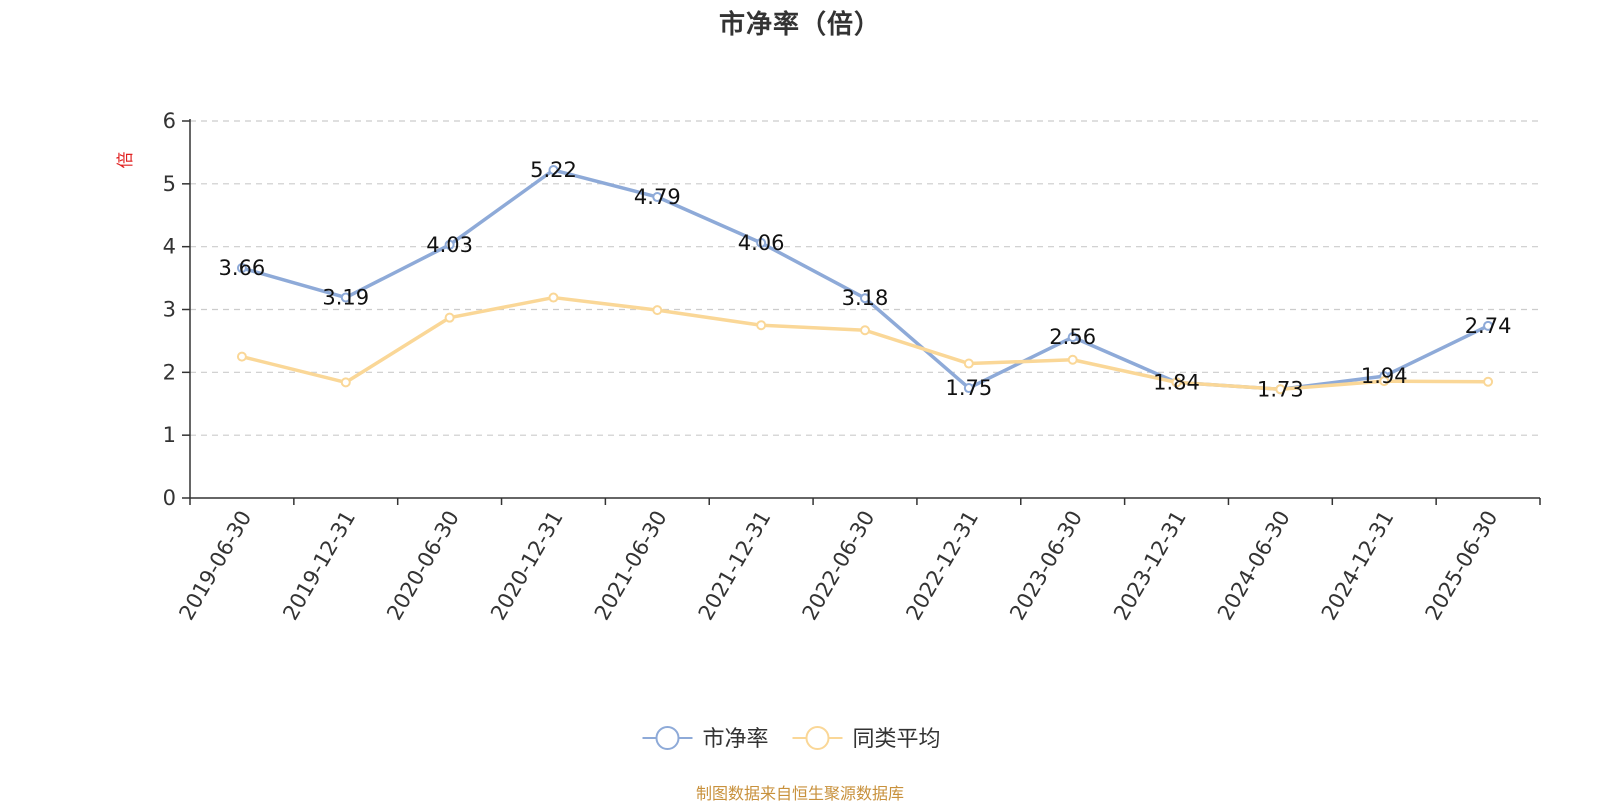 This screenshot has height=804, width=1600. Describe the element at coordinates (799, 793) in the screenshot. I see `source-note: 制图数据来自恒生聚源数据库` at that location.